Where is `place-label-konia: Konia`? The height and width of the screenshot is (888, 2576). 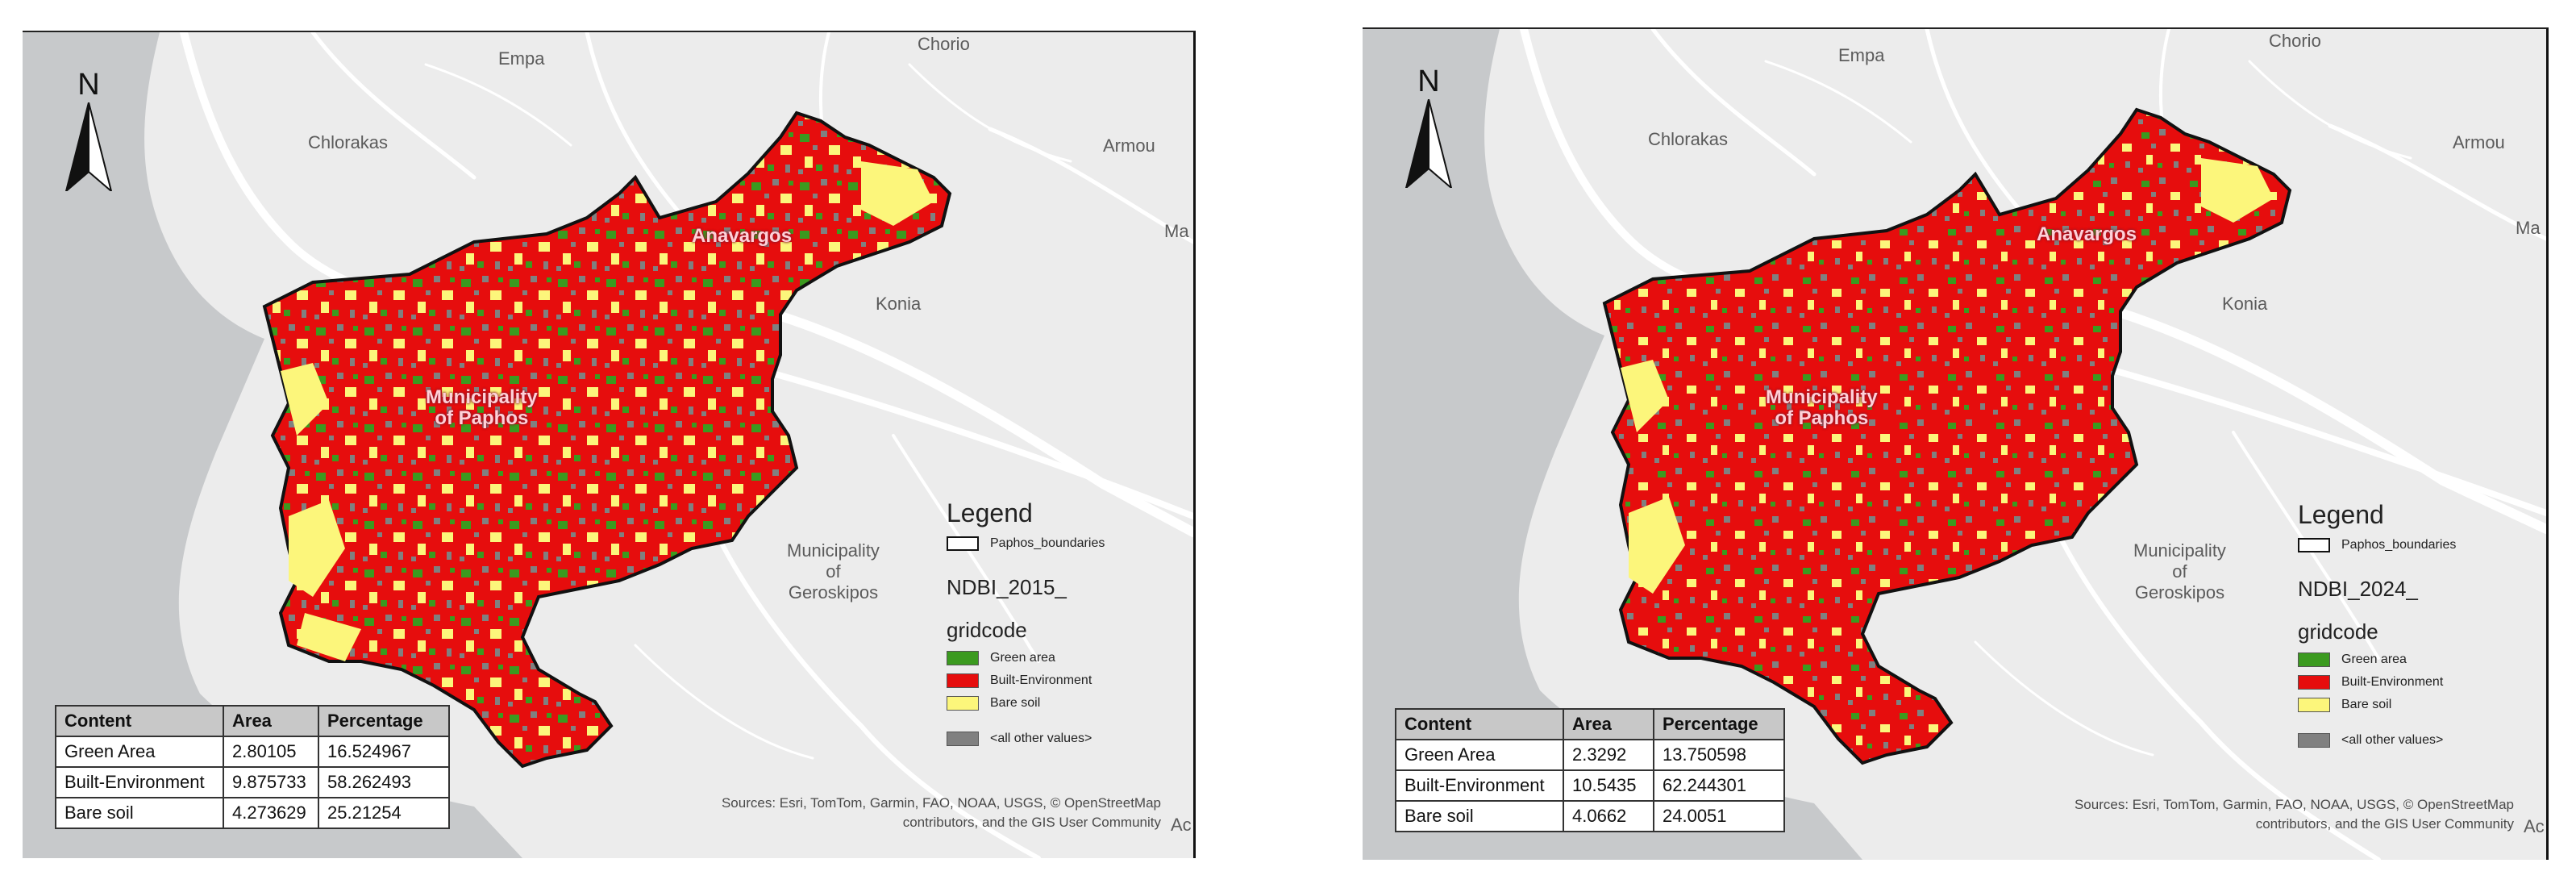 place-label-konia: Konia is located at coordinates (899, 304).